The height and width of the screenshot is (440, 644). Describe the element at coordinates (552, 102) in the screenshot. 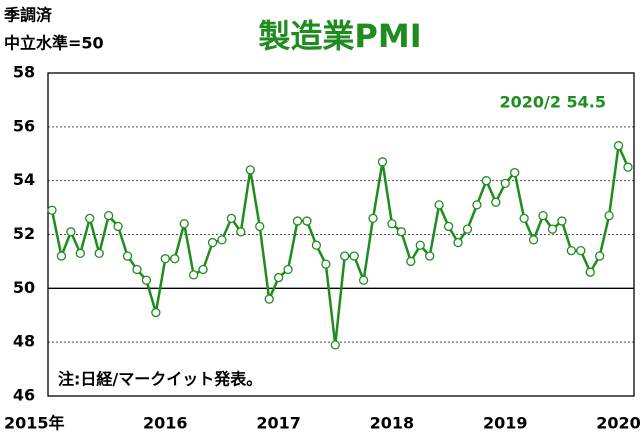

I see `annotation: 2020/2 54.5` at that location.